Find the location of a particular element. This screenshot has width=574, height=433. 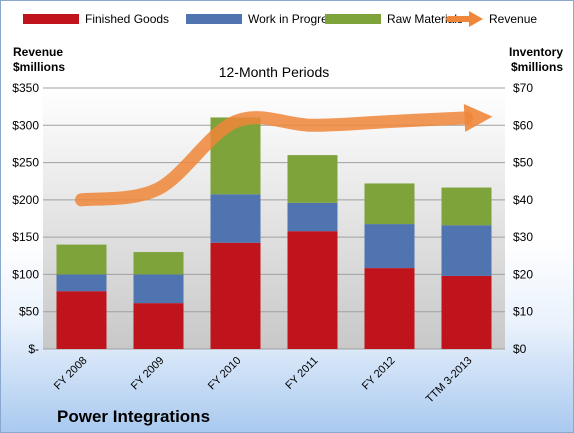

right-tick-label: $10 is located at coordinates (523, 312).